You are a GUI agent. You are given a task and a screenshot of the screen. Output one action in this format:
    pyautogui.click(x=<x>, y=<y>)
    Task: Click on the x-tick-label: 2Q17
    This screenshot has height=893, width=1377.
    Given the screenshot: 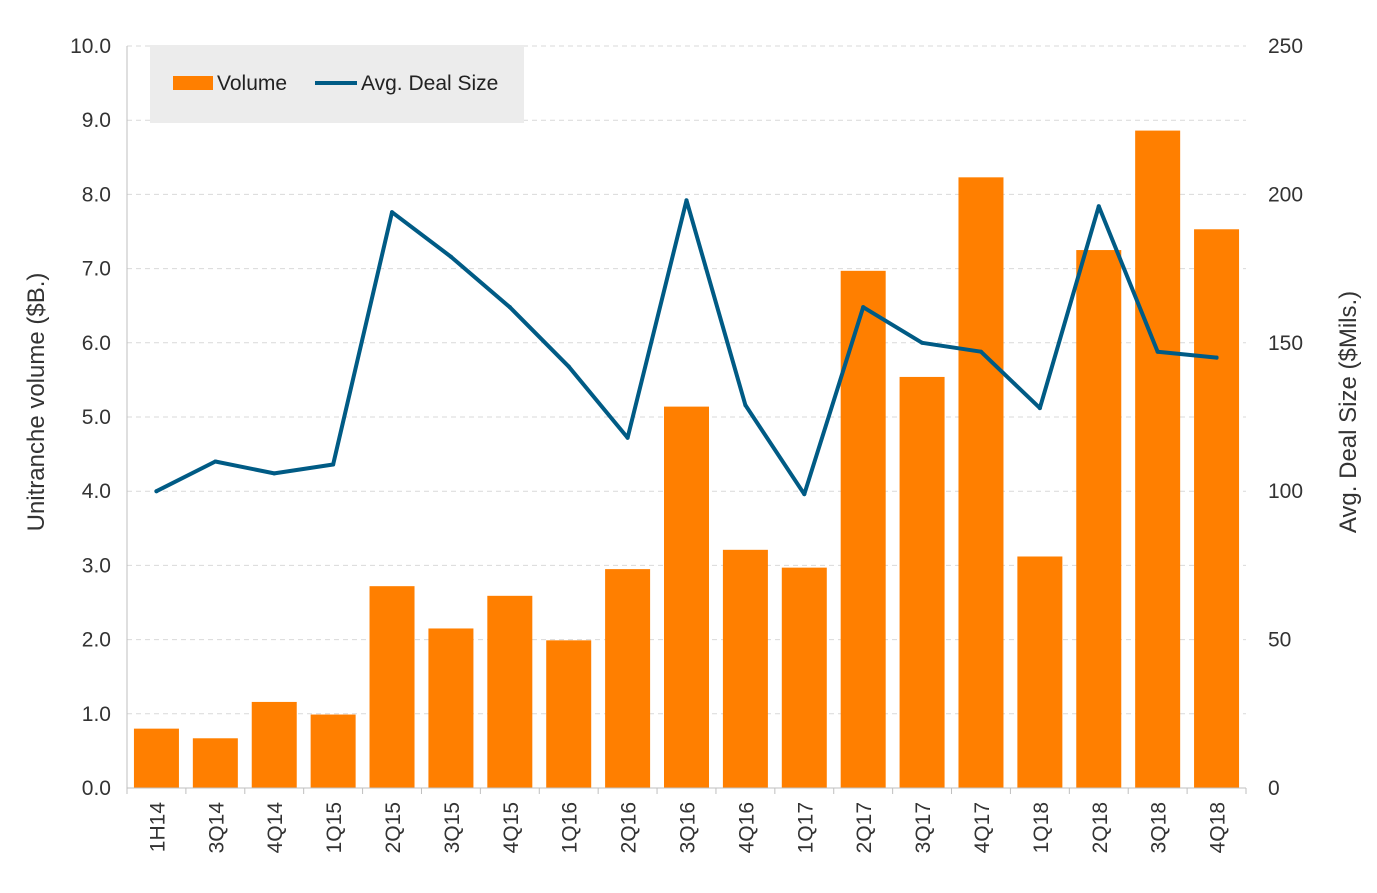 What is the action you would take?
    pyautogui.click(x=864, y=827)
    